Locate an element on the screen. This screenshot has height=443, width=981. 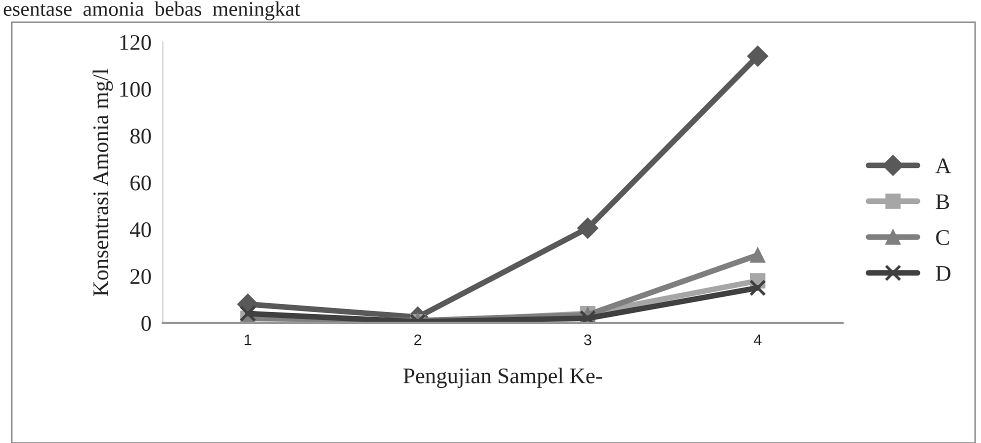
y-axis-title: Konsentrasi Amonia mg/l is located at coordinates (102, 182).